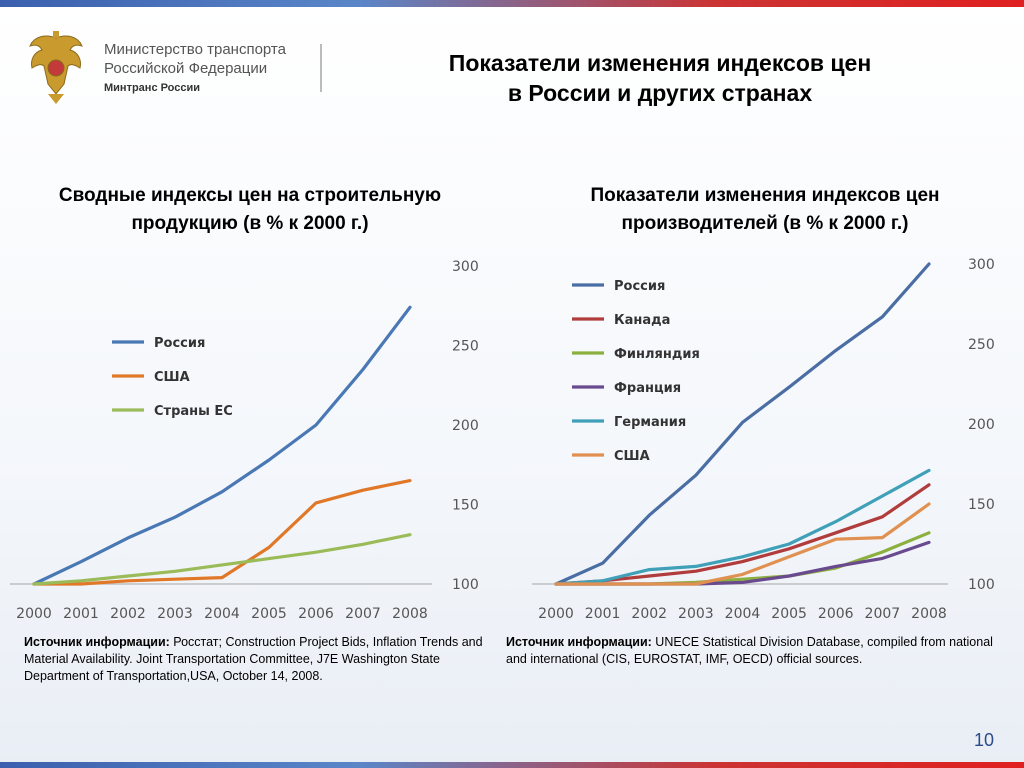 This screenshot has height=768, width=1024. I want to click on left-chart-x-tick-label: 2008, so click(410, 614).